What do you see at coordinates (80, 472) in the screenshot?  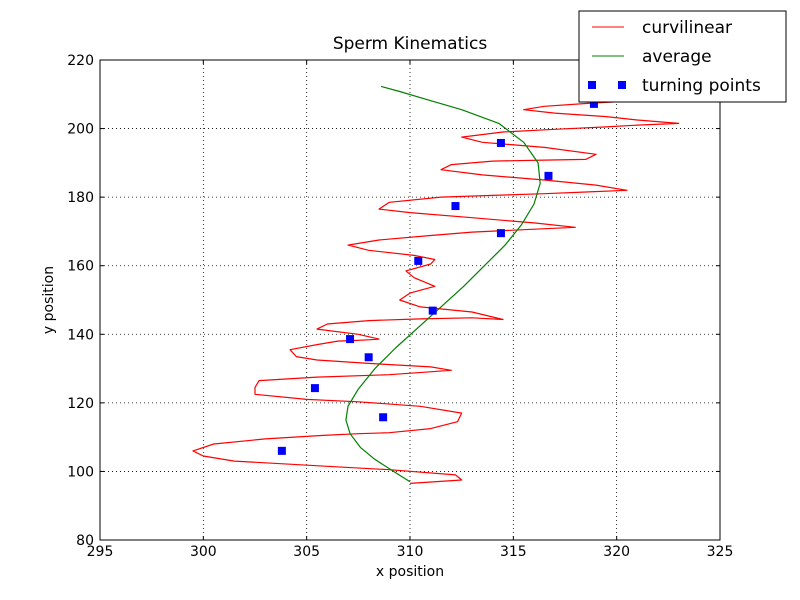 I see `y-tick-label: 100` at bounding box center [80, 472].